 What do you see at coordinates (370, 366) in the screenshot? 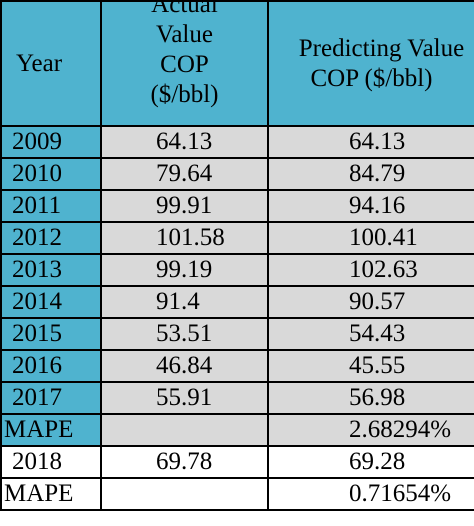
I see `predicting-value-cell: 45.55` at bounding box center [370, 366].